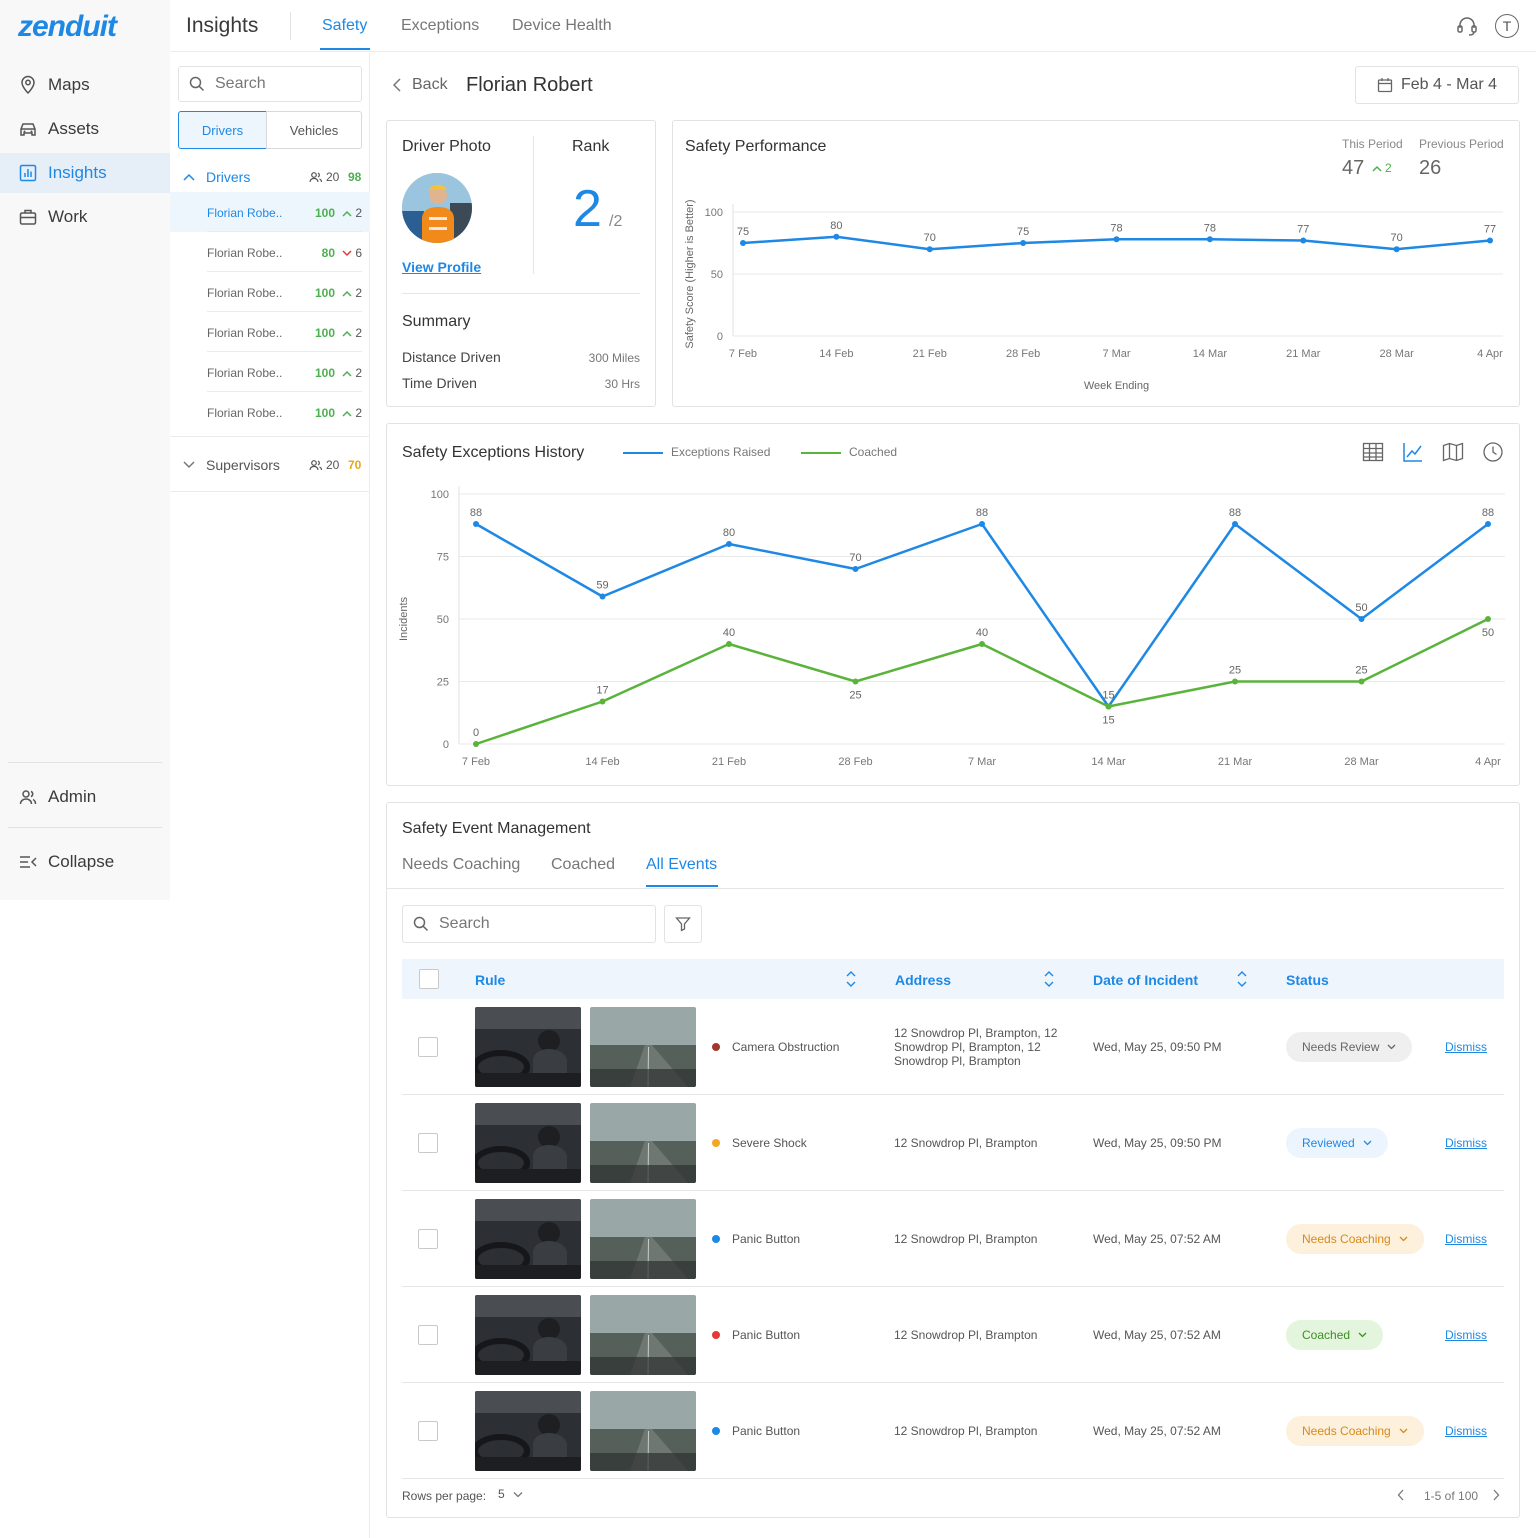 This screenshot has height=1538, width=1536. Describe the element at coordinates (1337, 1143) in the screenshot. I see `status-dropdown: Reviewed` at that location.